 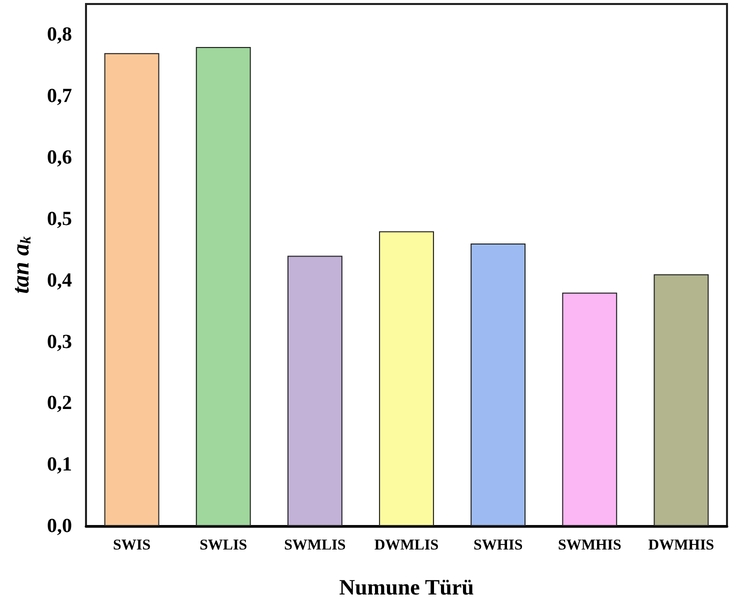 I want to click on y-tick-label: 0,6, so click(x=59, y=157).